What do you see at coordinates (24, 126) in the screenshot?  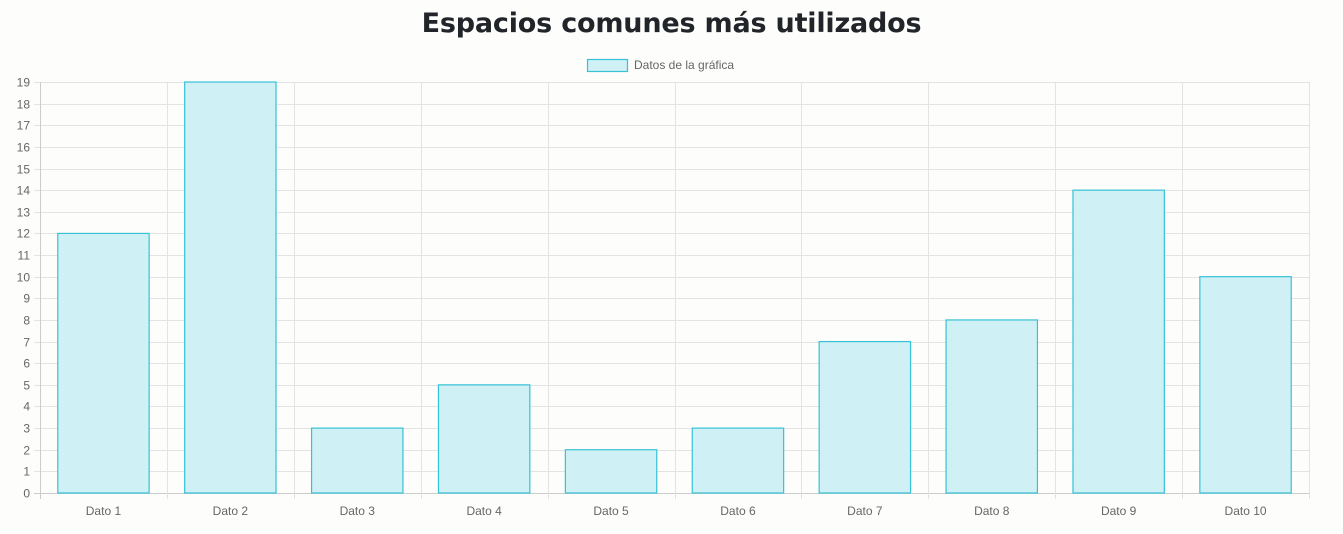 I see `y-tick-label: 17` at bounding box center [24, 126].